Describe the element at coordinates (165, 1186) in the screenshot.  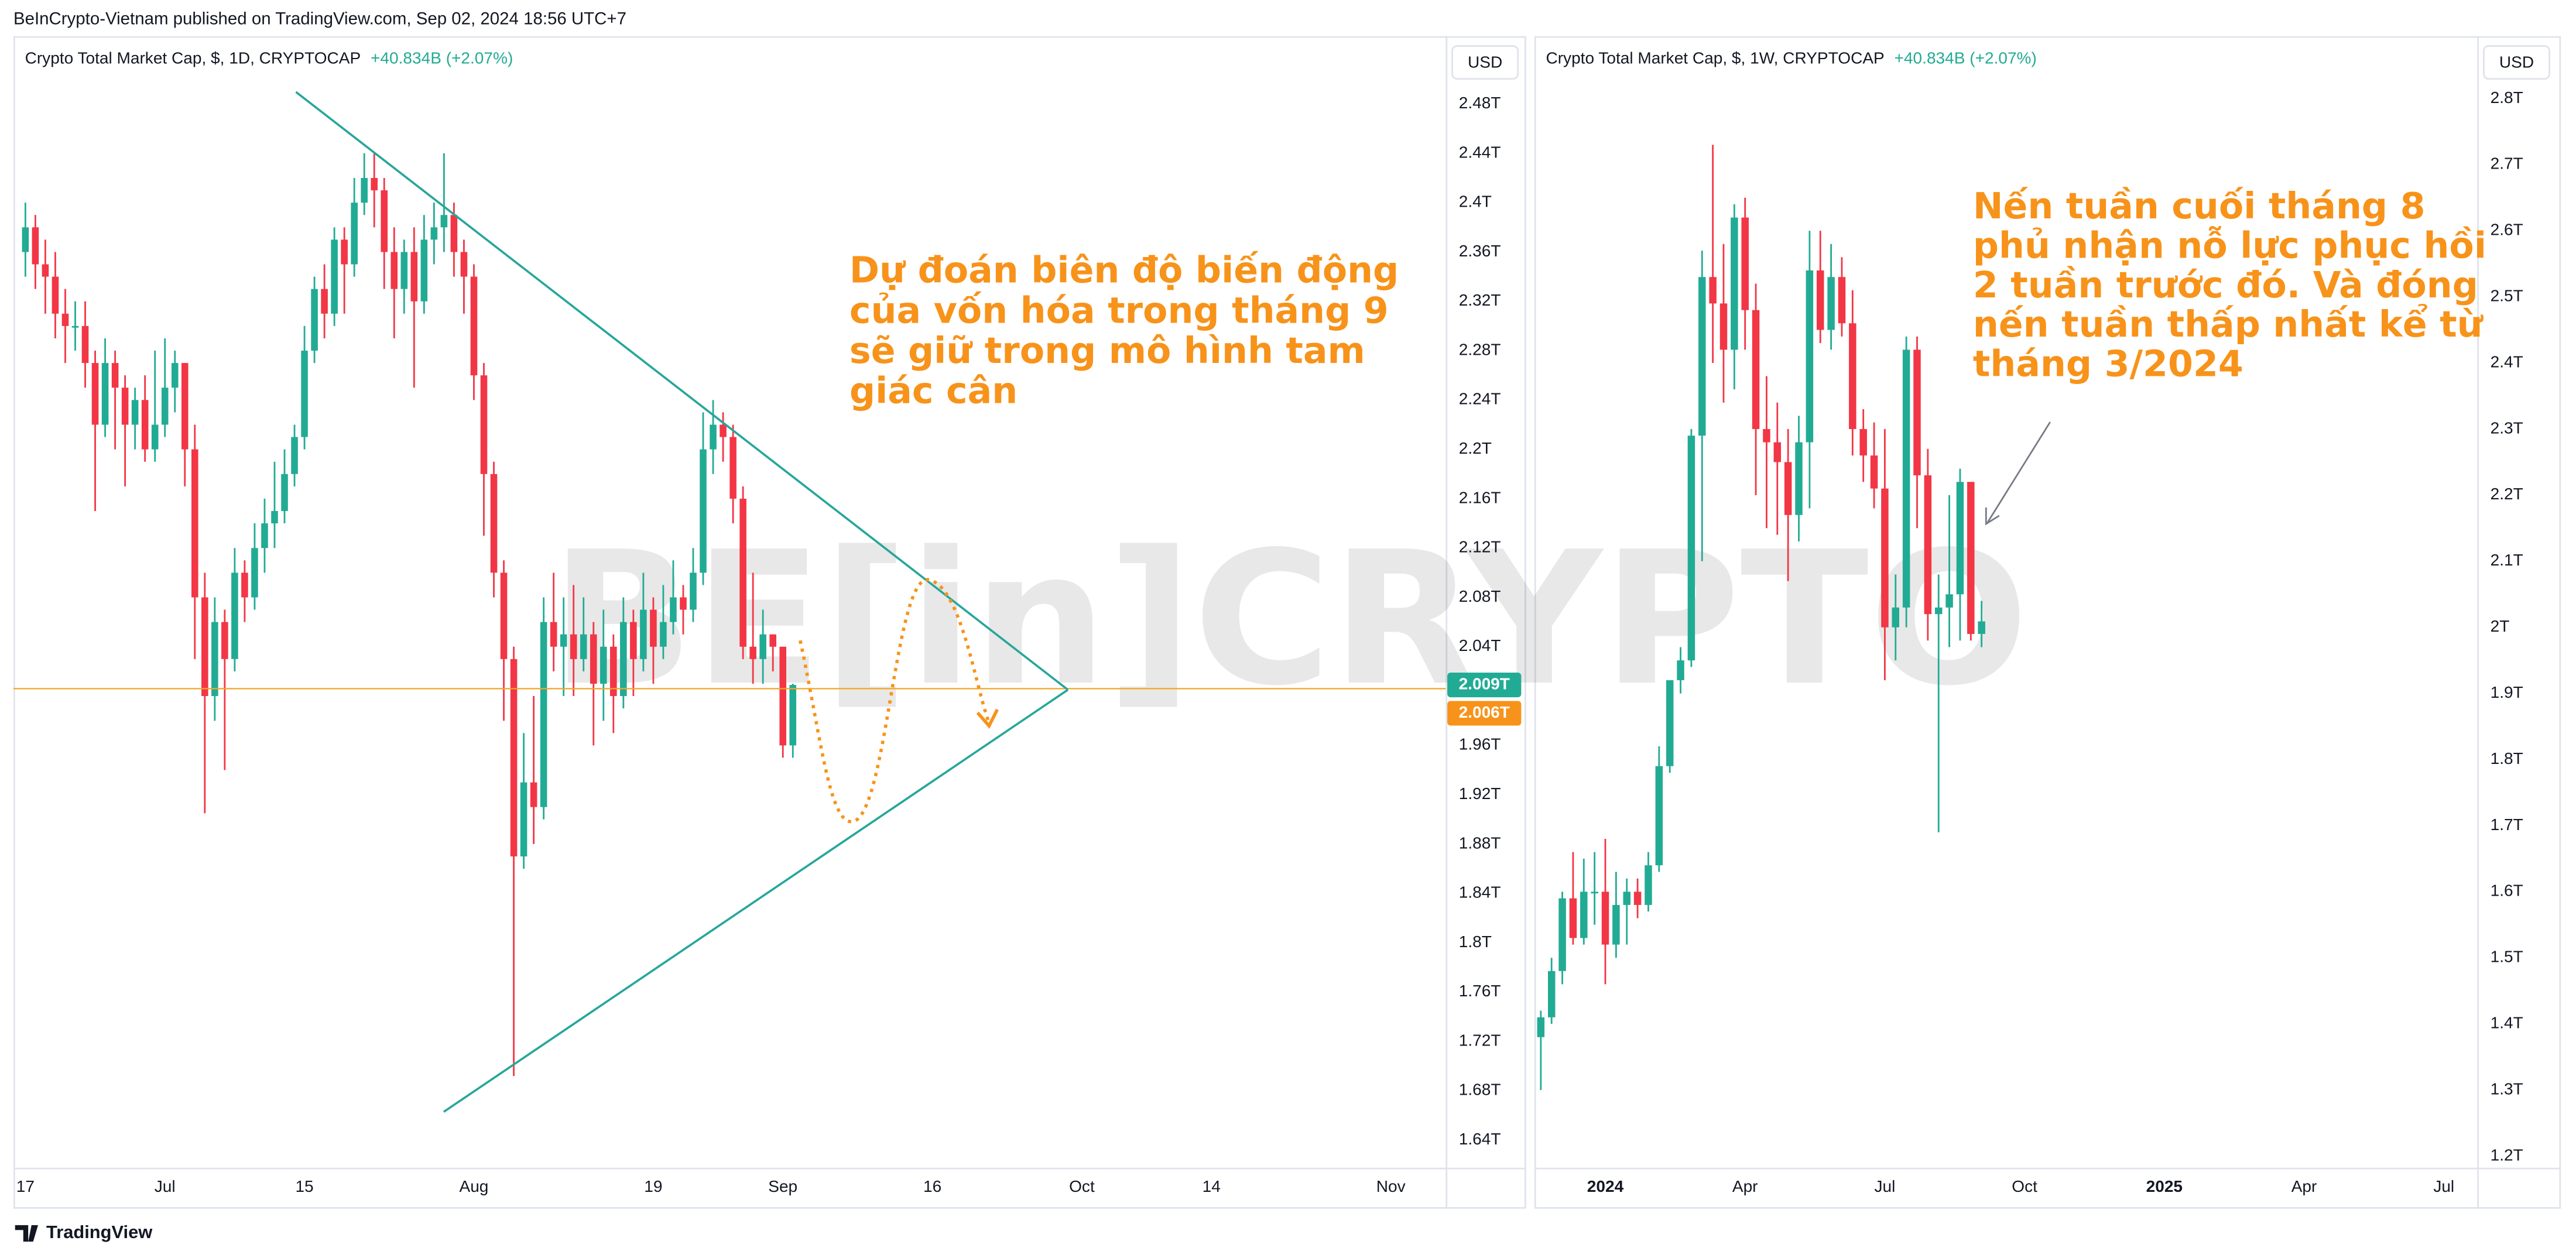
I see `x-tick-label: Jul` at that location.